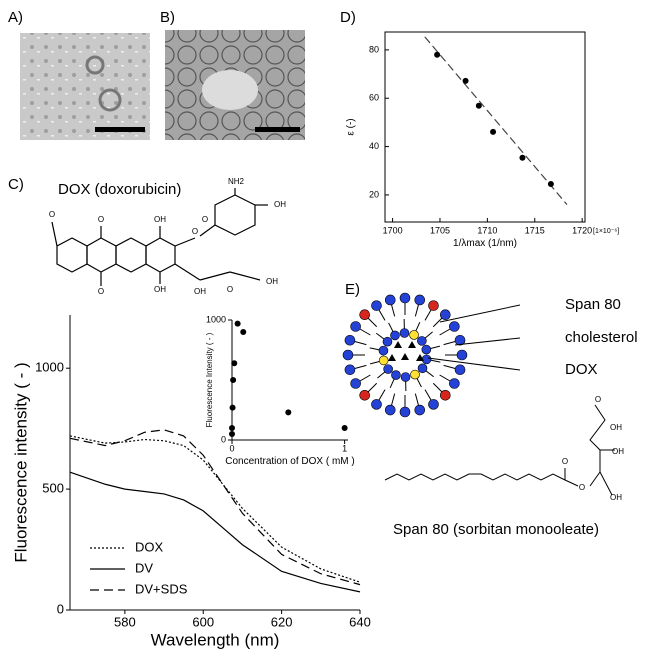  I want to click on y-tick-label: 500, so click(53, 488).